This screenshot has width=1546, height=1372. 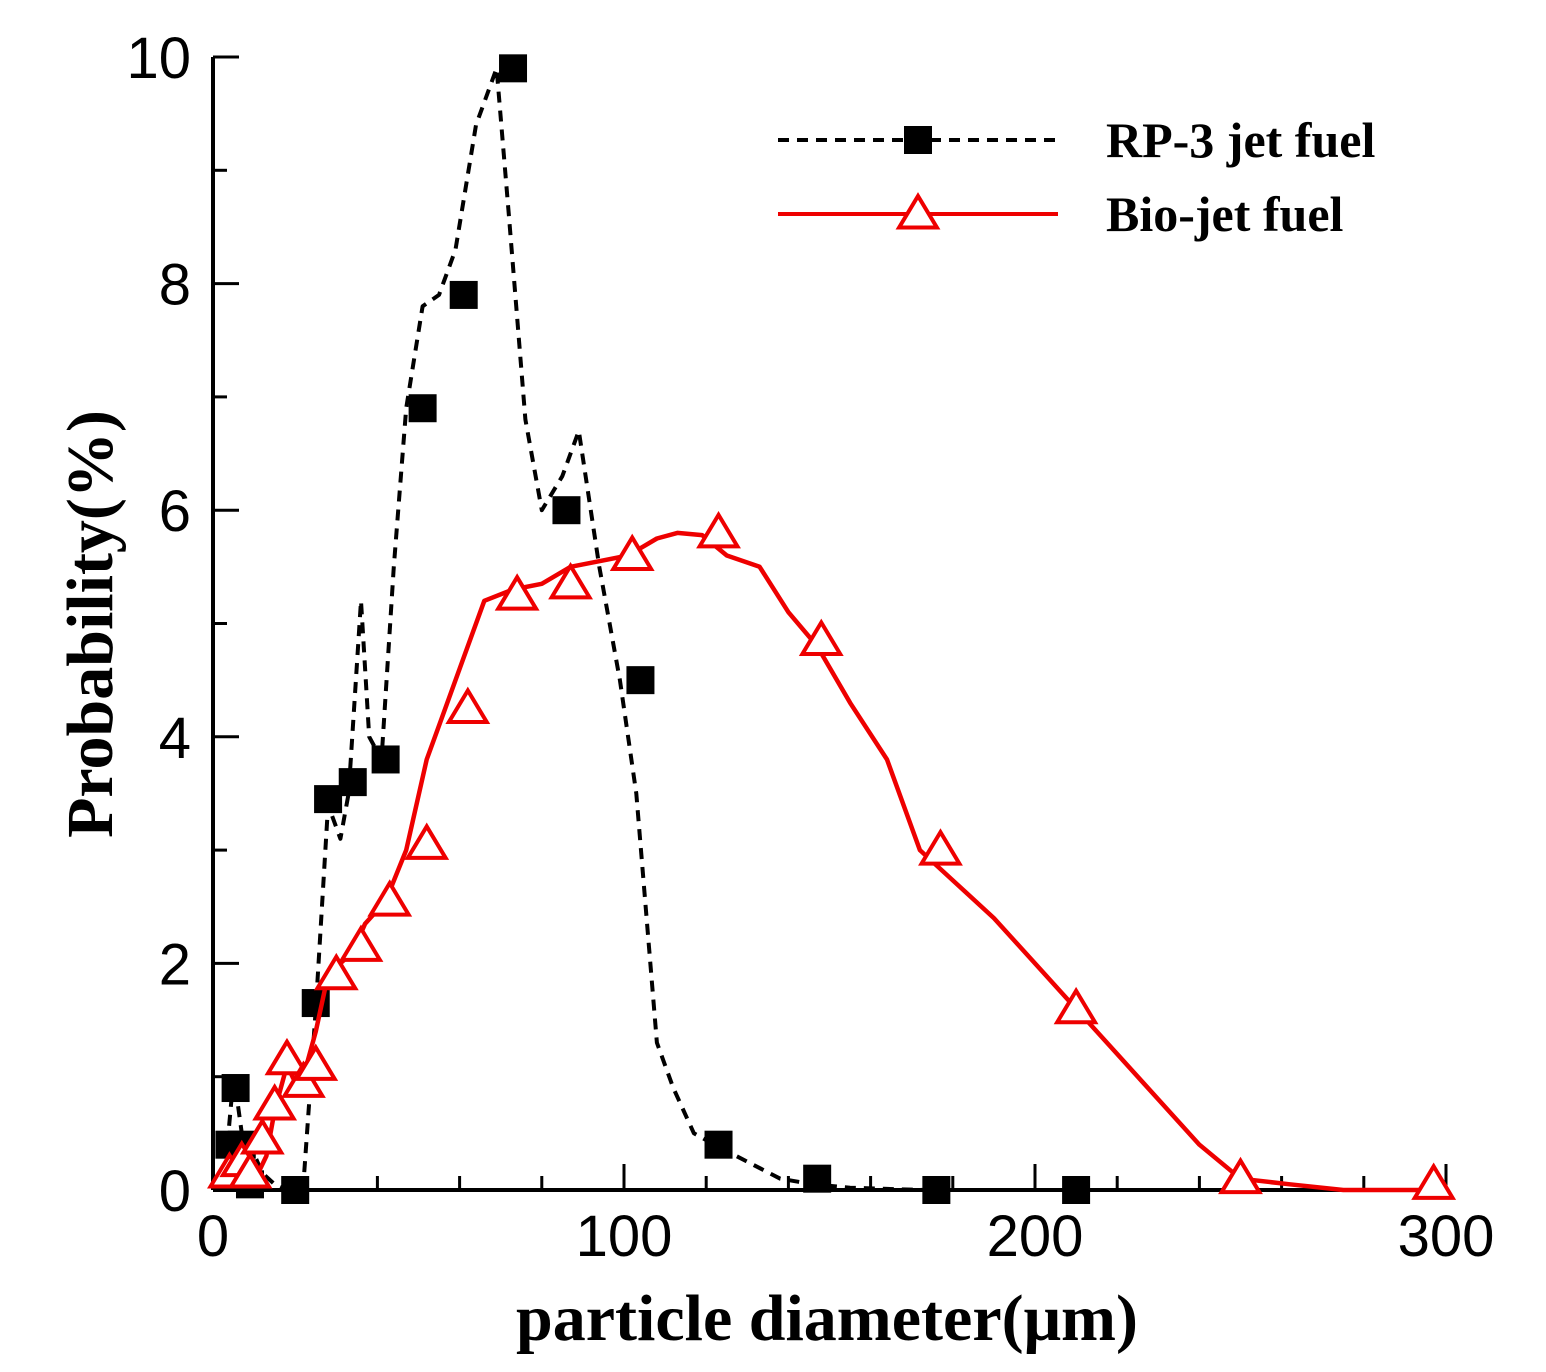 What do you see at coordinates (213, 1236) in the screenshot?
I see `x-tick-label: 0` at bounding box center [213, 1236].